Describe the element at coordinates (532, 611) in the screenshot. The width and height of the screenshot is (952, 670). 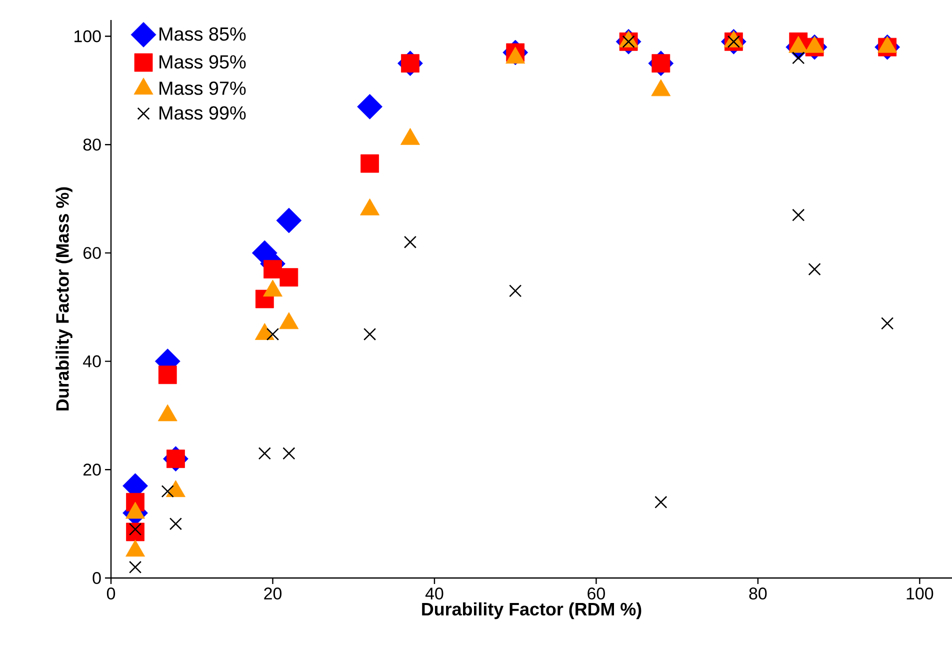
I see `x-axis-title: Durability Factor (RDM %)` at that location.